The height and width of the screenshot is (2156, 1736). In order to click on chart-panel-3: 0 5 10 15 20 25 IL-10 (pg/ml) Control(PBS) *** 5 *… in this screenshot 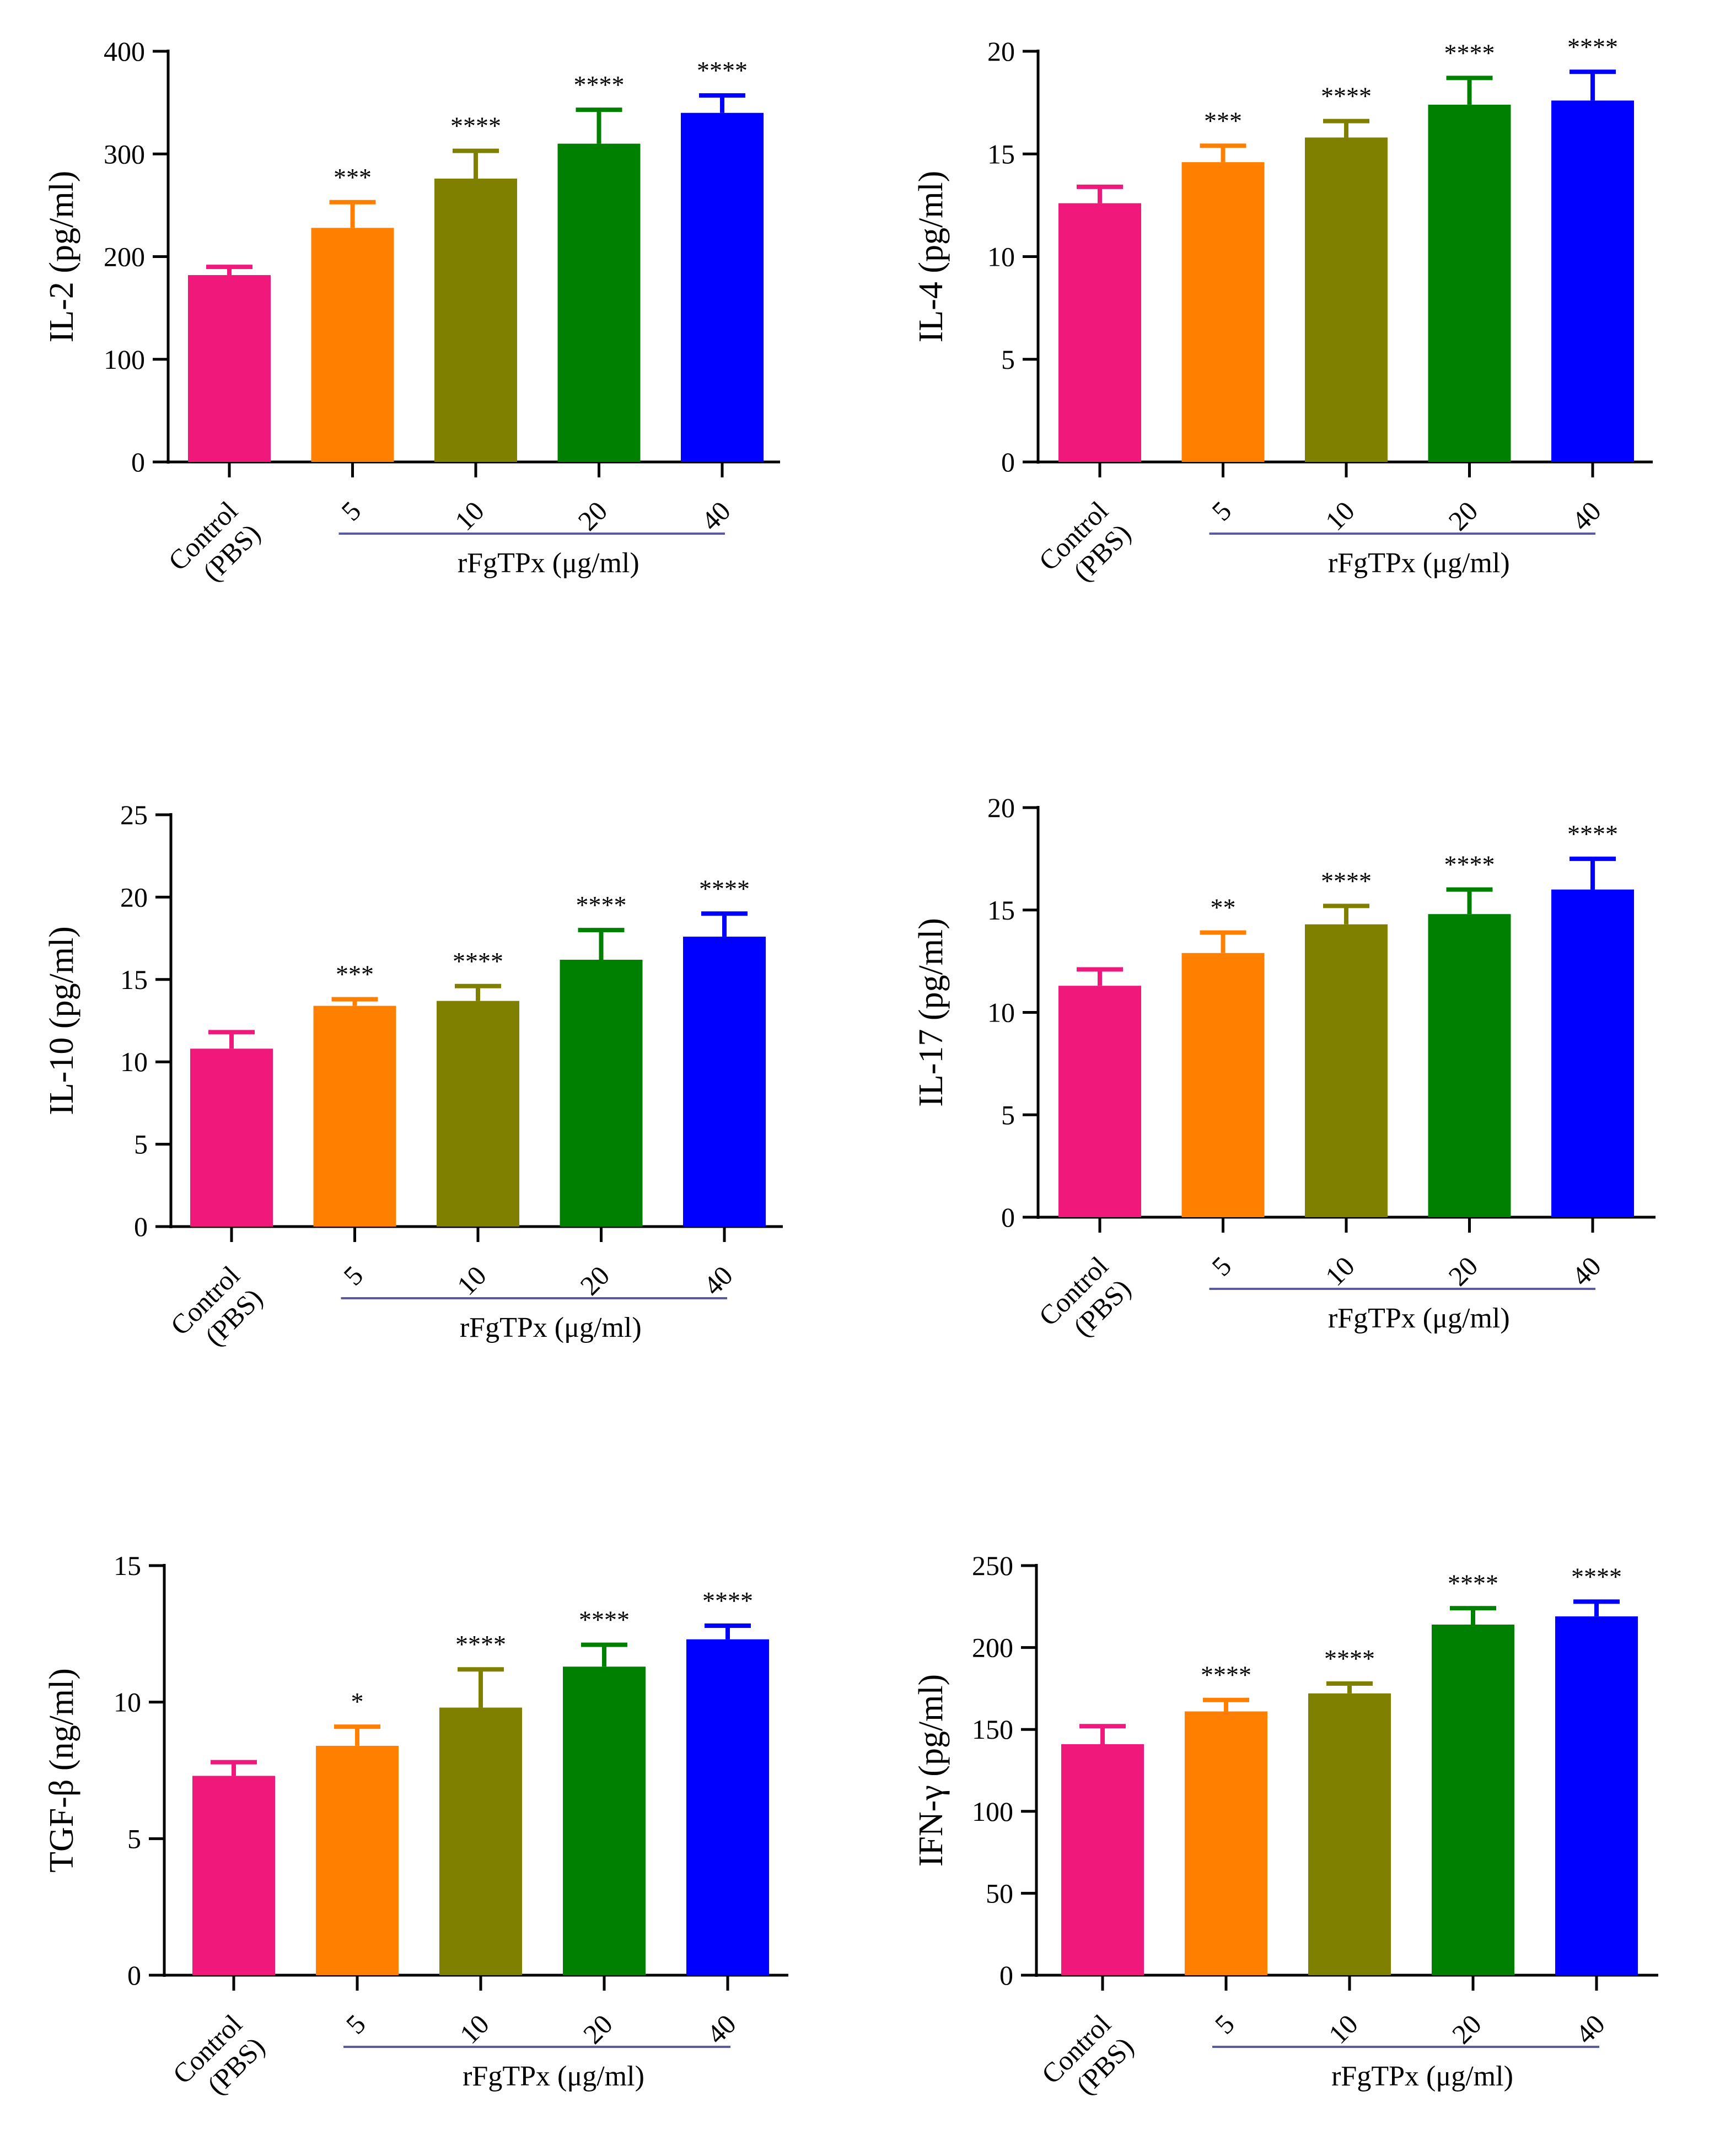, I will do `click(413, 1081)`.